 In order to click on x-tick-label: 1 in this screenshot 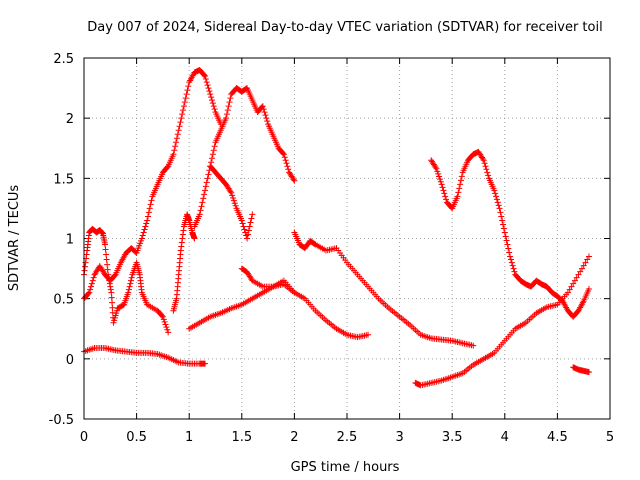, I will do `click(189, 437)`.